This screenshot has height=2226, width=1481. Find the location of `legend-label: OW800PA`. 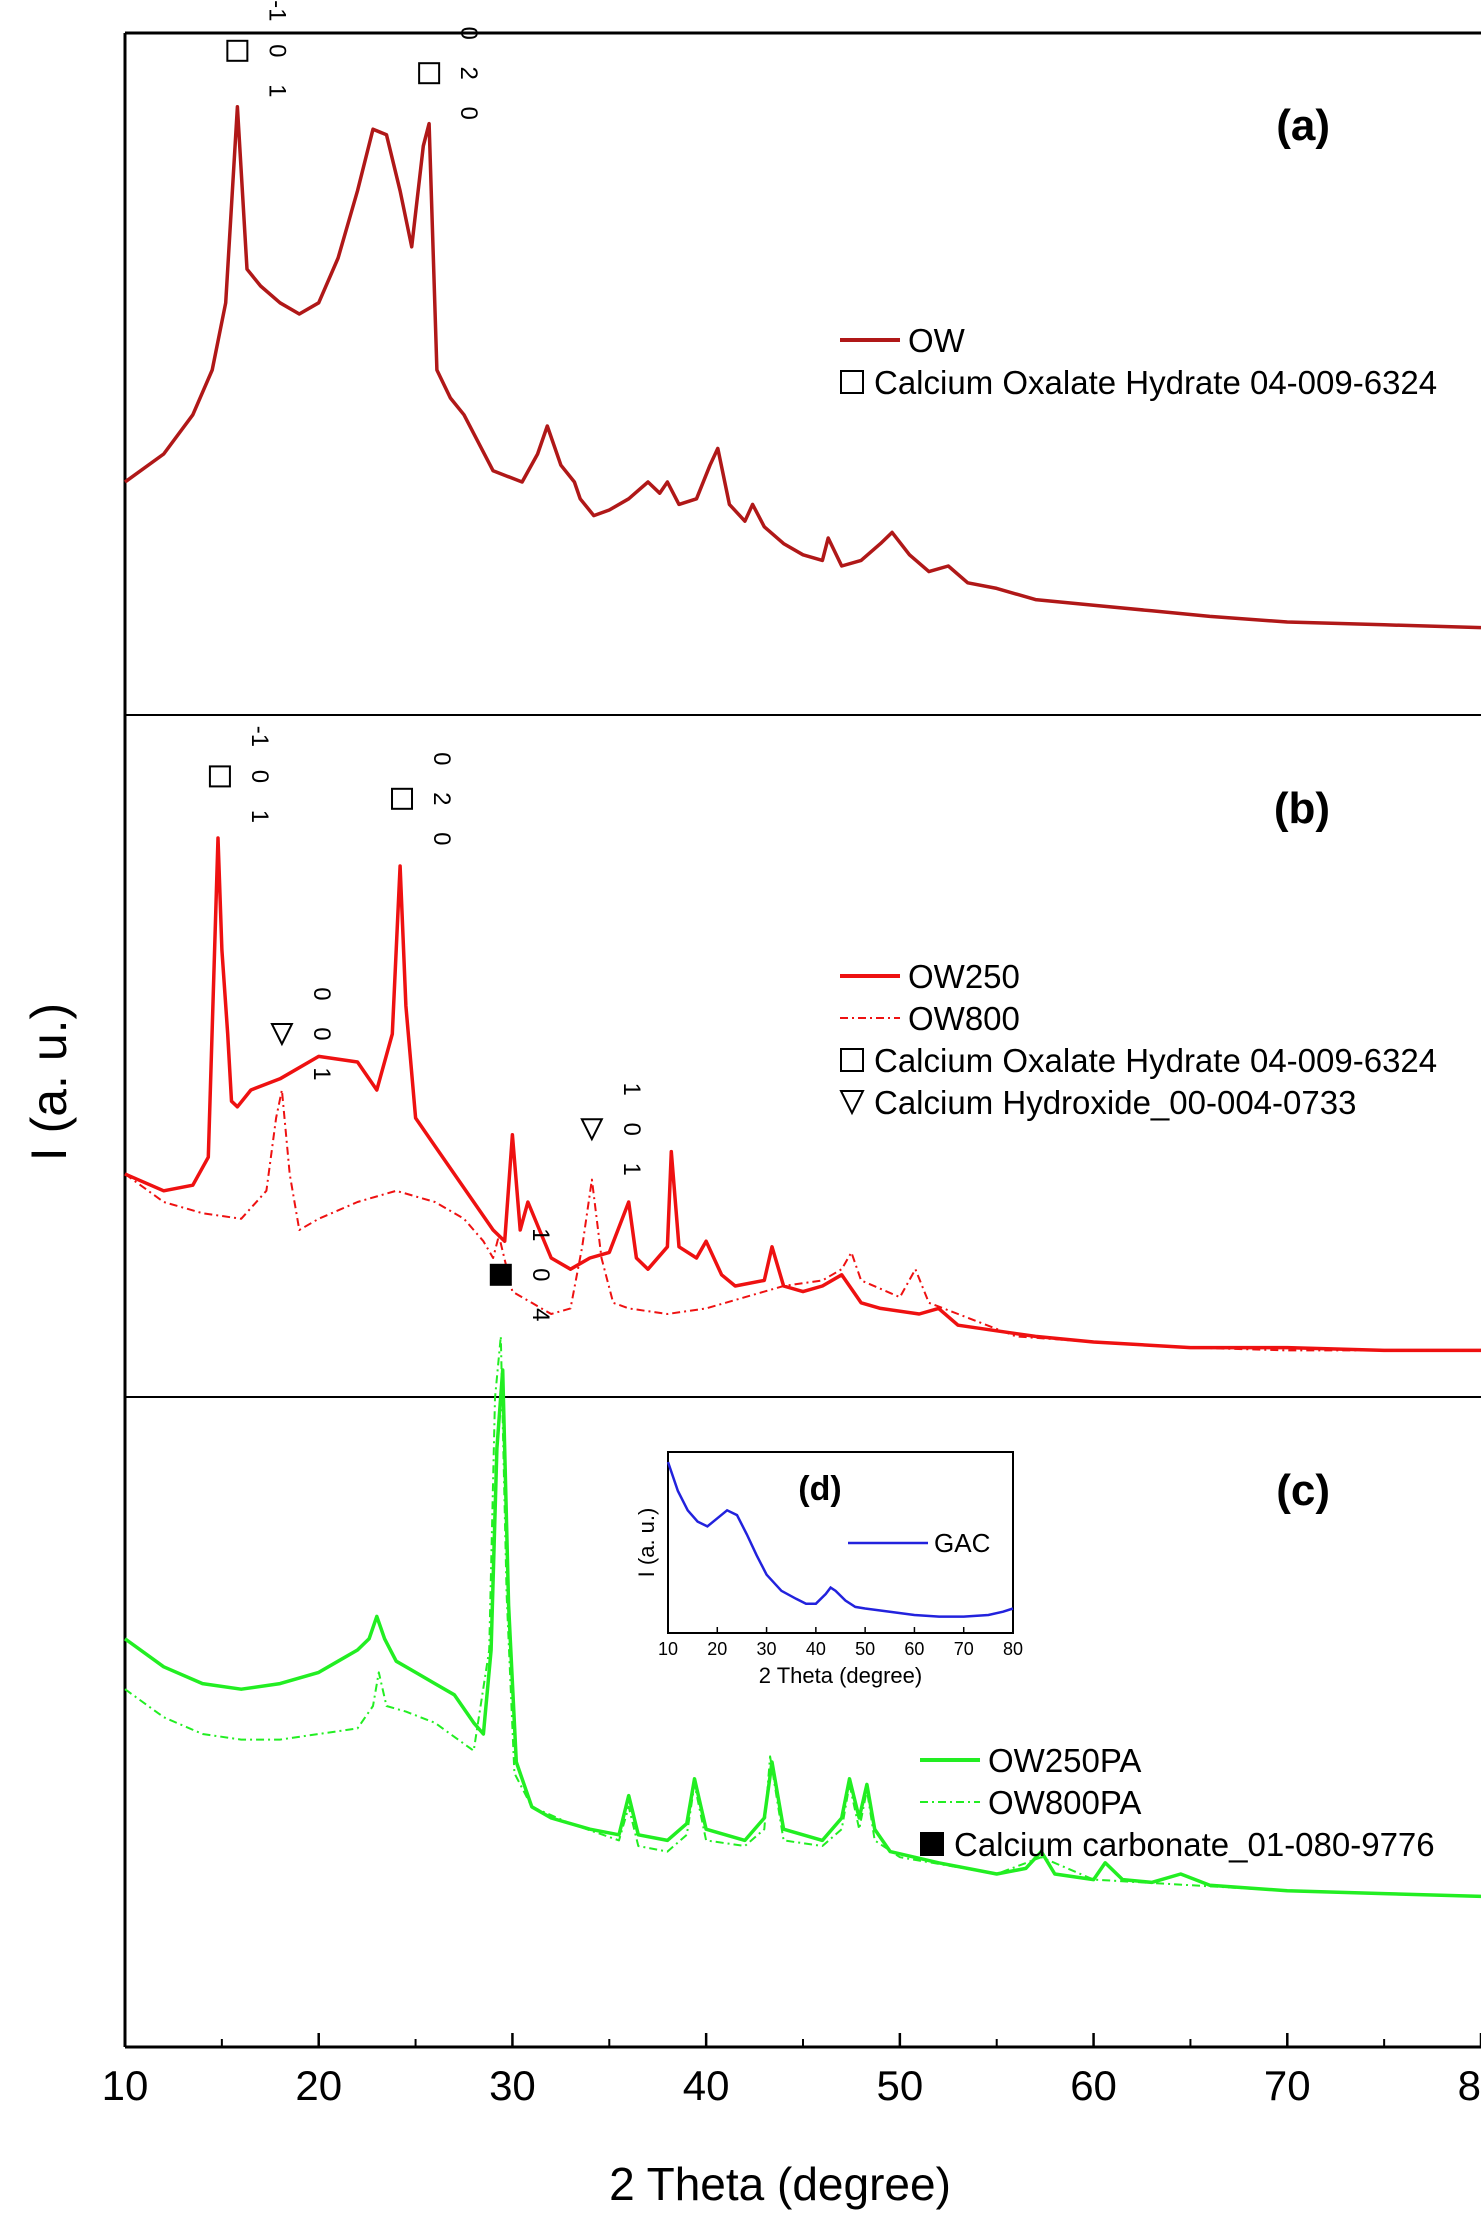

legend-label: OW800PA is located at coordinates (1064, 1802).